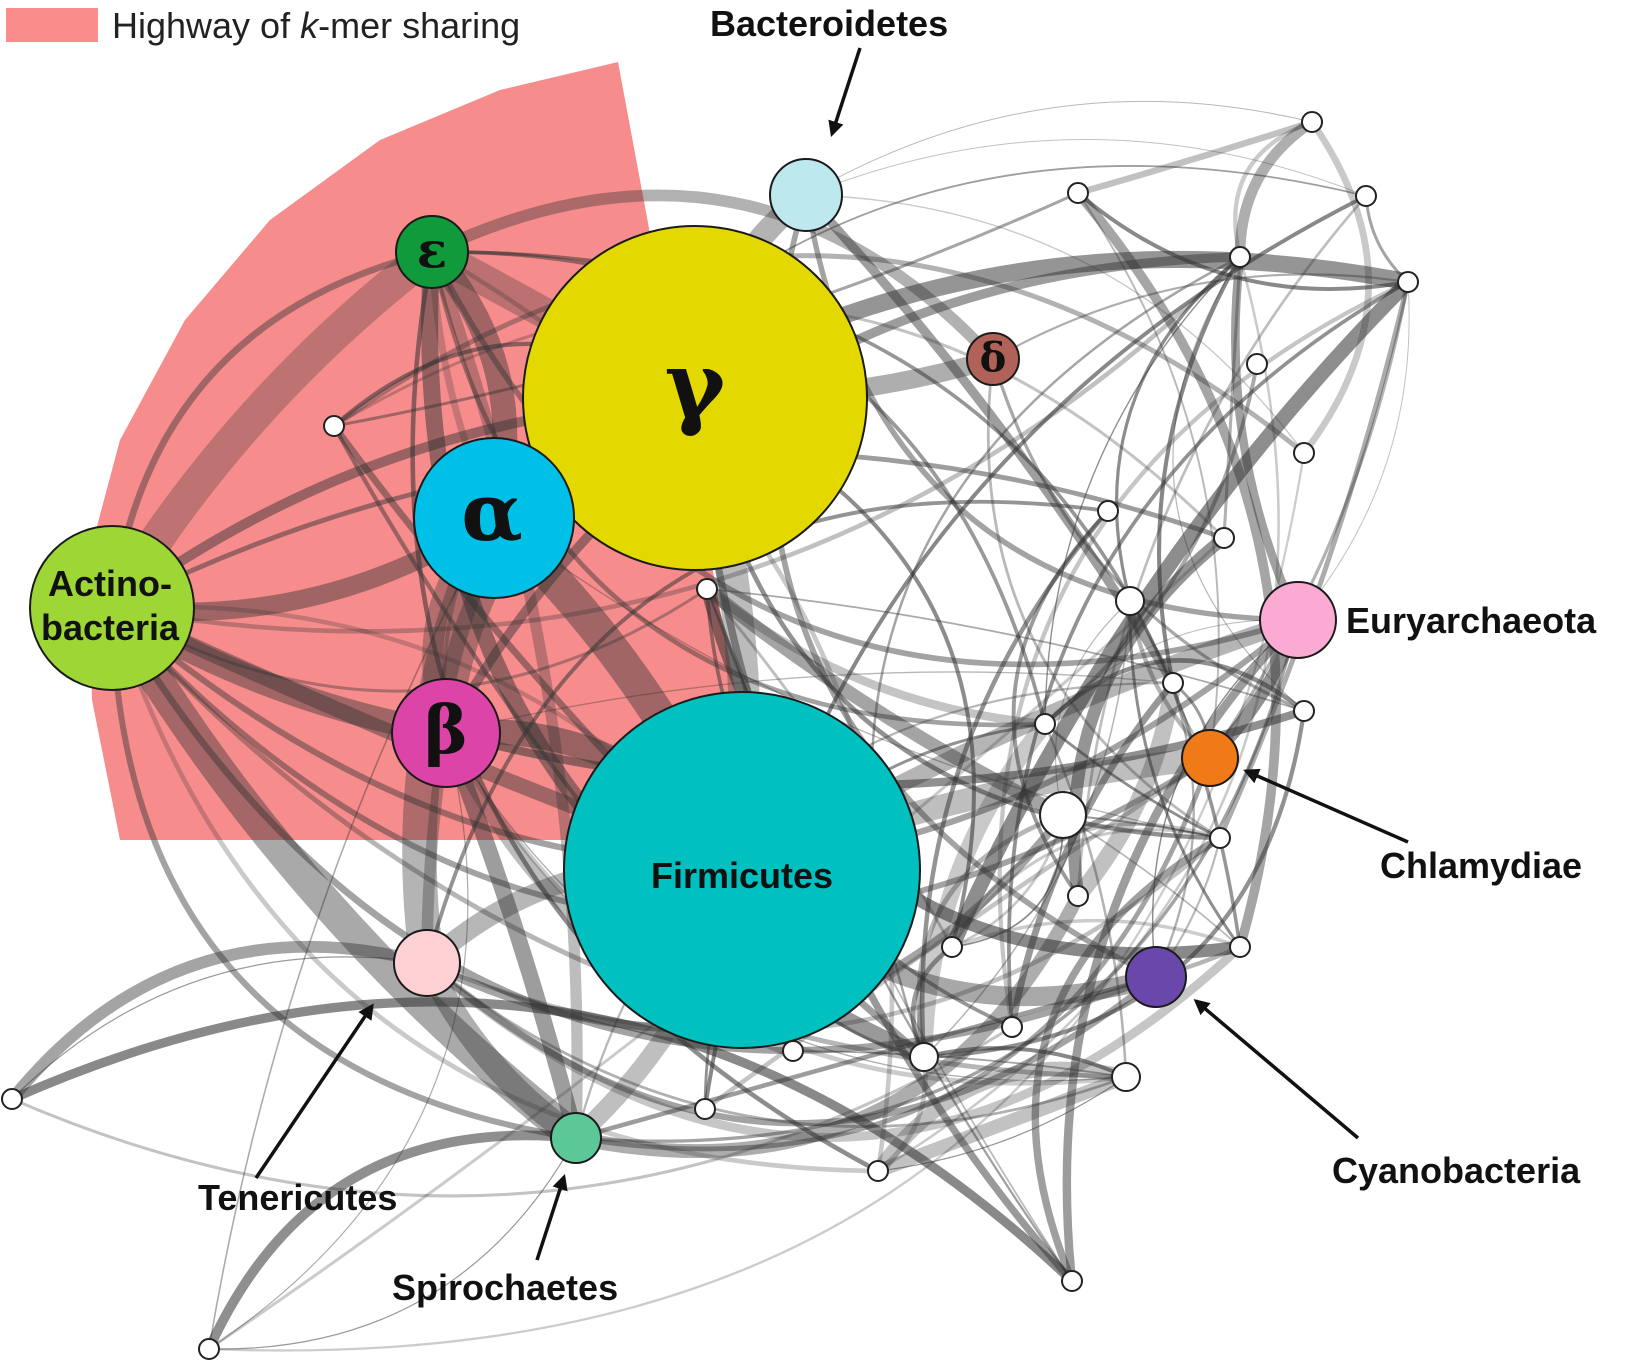 The width and height of the screenshot is (1629, 1362). Describe the element at coordinates (1210, 758) in the screenshot. I see `chlamydiae-node` at that location.